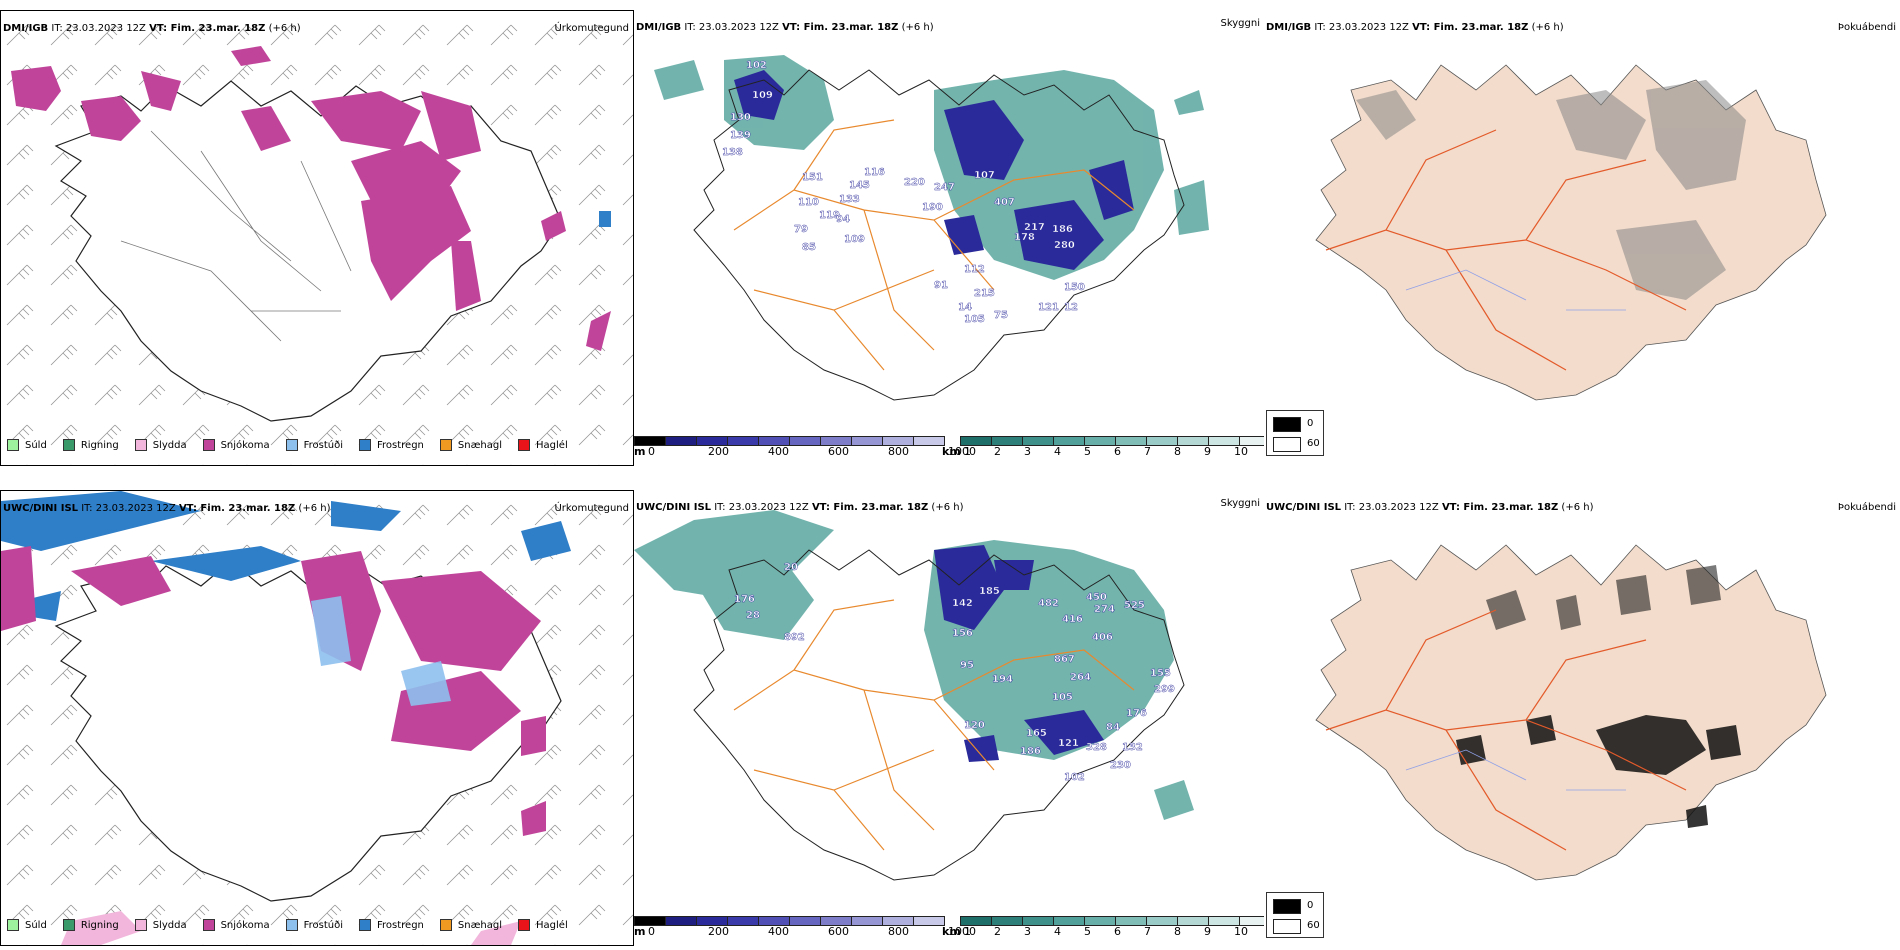 The height and width of the screenshot is (950, 1900). I want to click on vis-colorbar-top, so click(1112, 441).